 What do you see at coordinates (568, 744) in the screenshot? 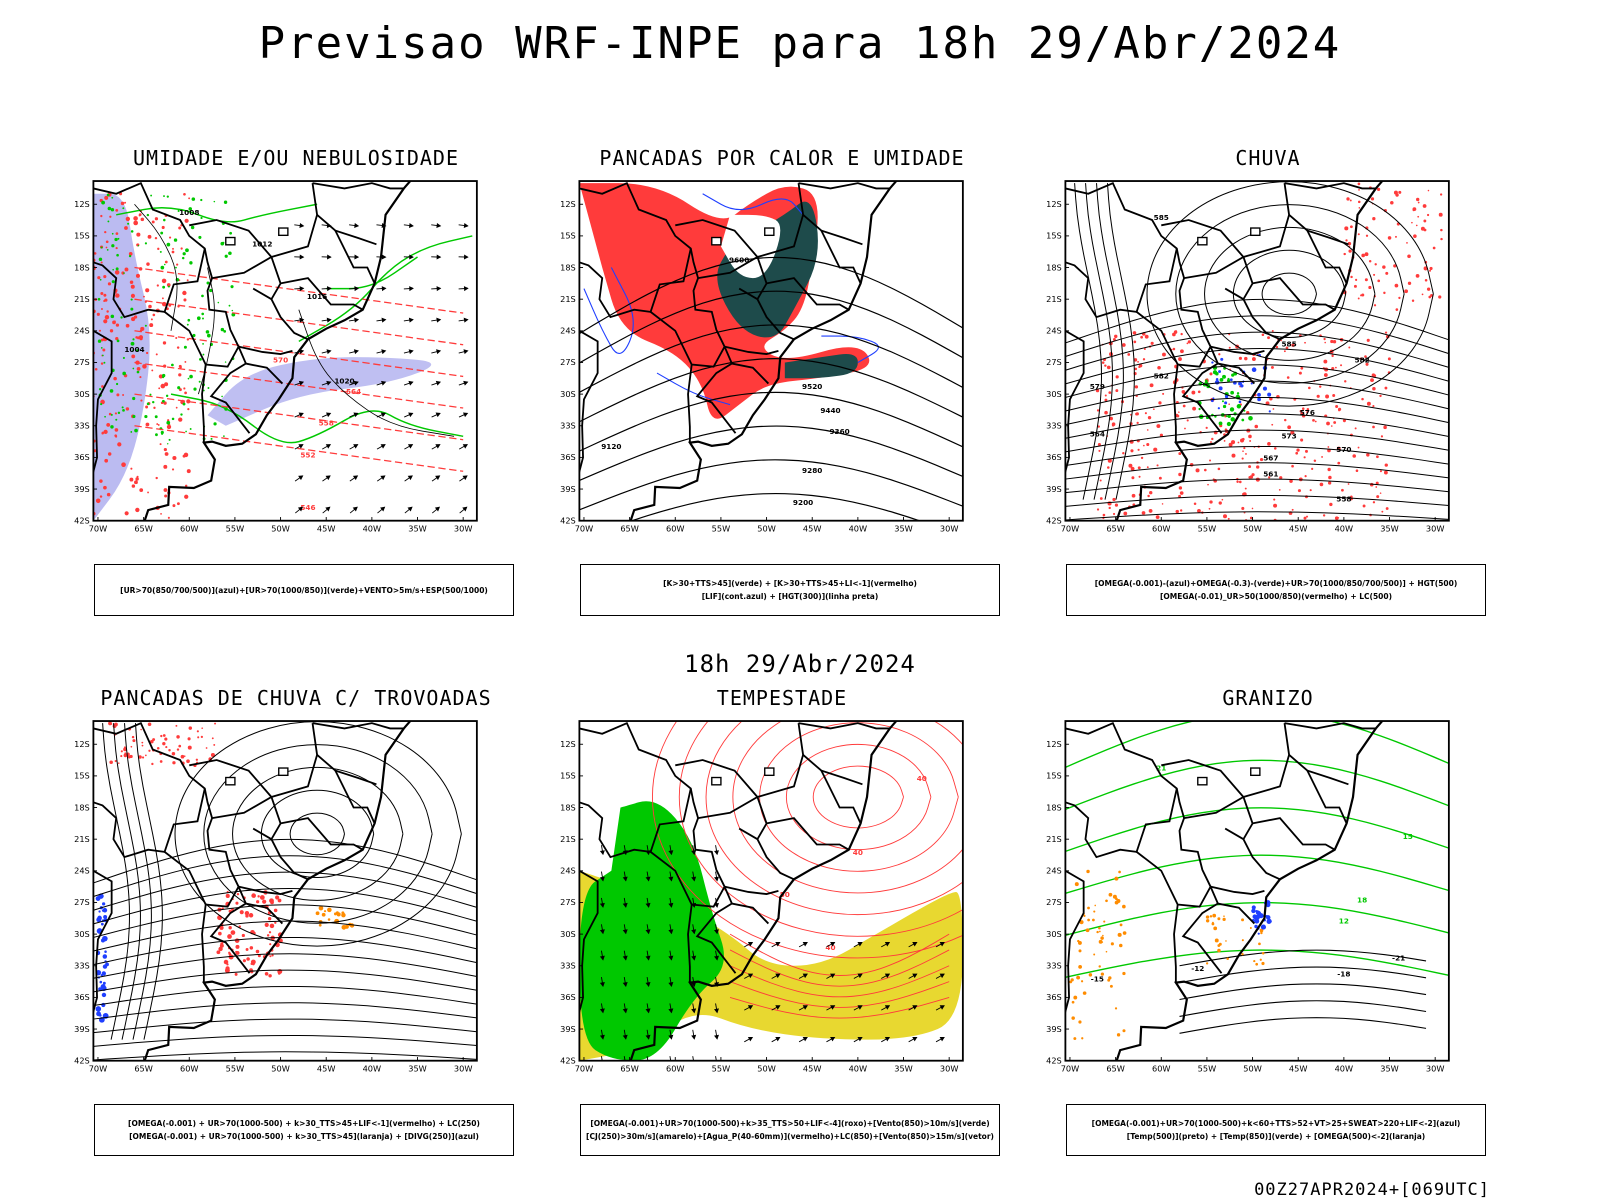
I see `lat-tick-label: 12S` at bounding box center [568, 744].